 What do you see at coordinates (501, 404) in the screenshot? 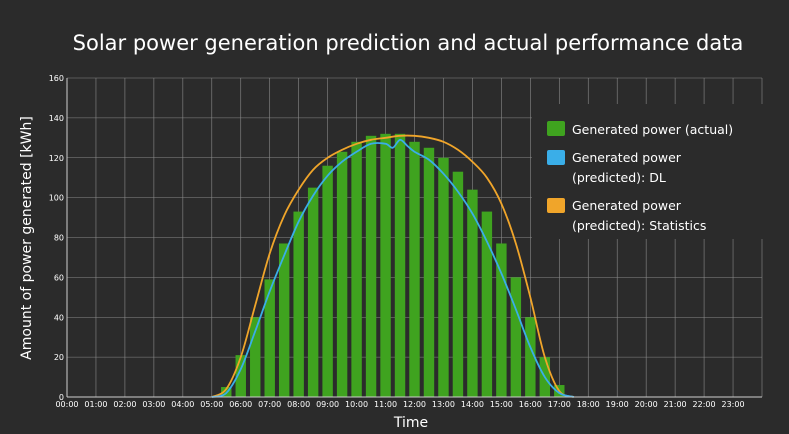
I see `x-tick-label: 15:00` at bounding box center [501, 404].